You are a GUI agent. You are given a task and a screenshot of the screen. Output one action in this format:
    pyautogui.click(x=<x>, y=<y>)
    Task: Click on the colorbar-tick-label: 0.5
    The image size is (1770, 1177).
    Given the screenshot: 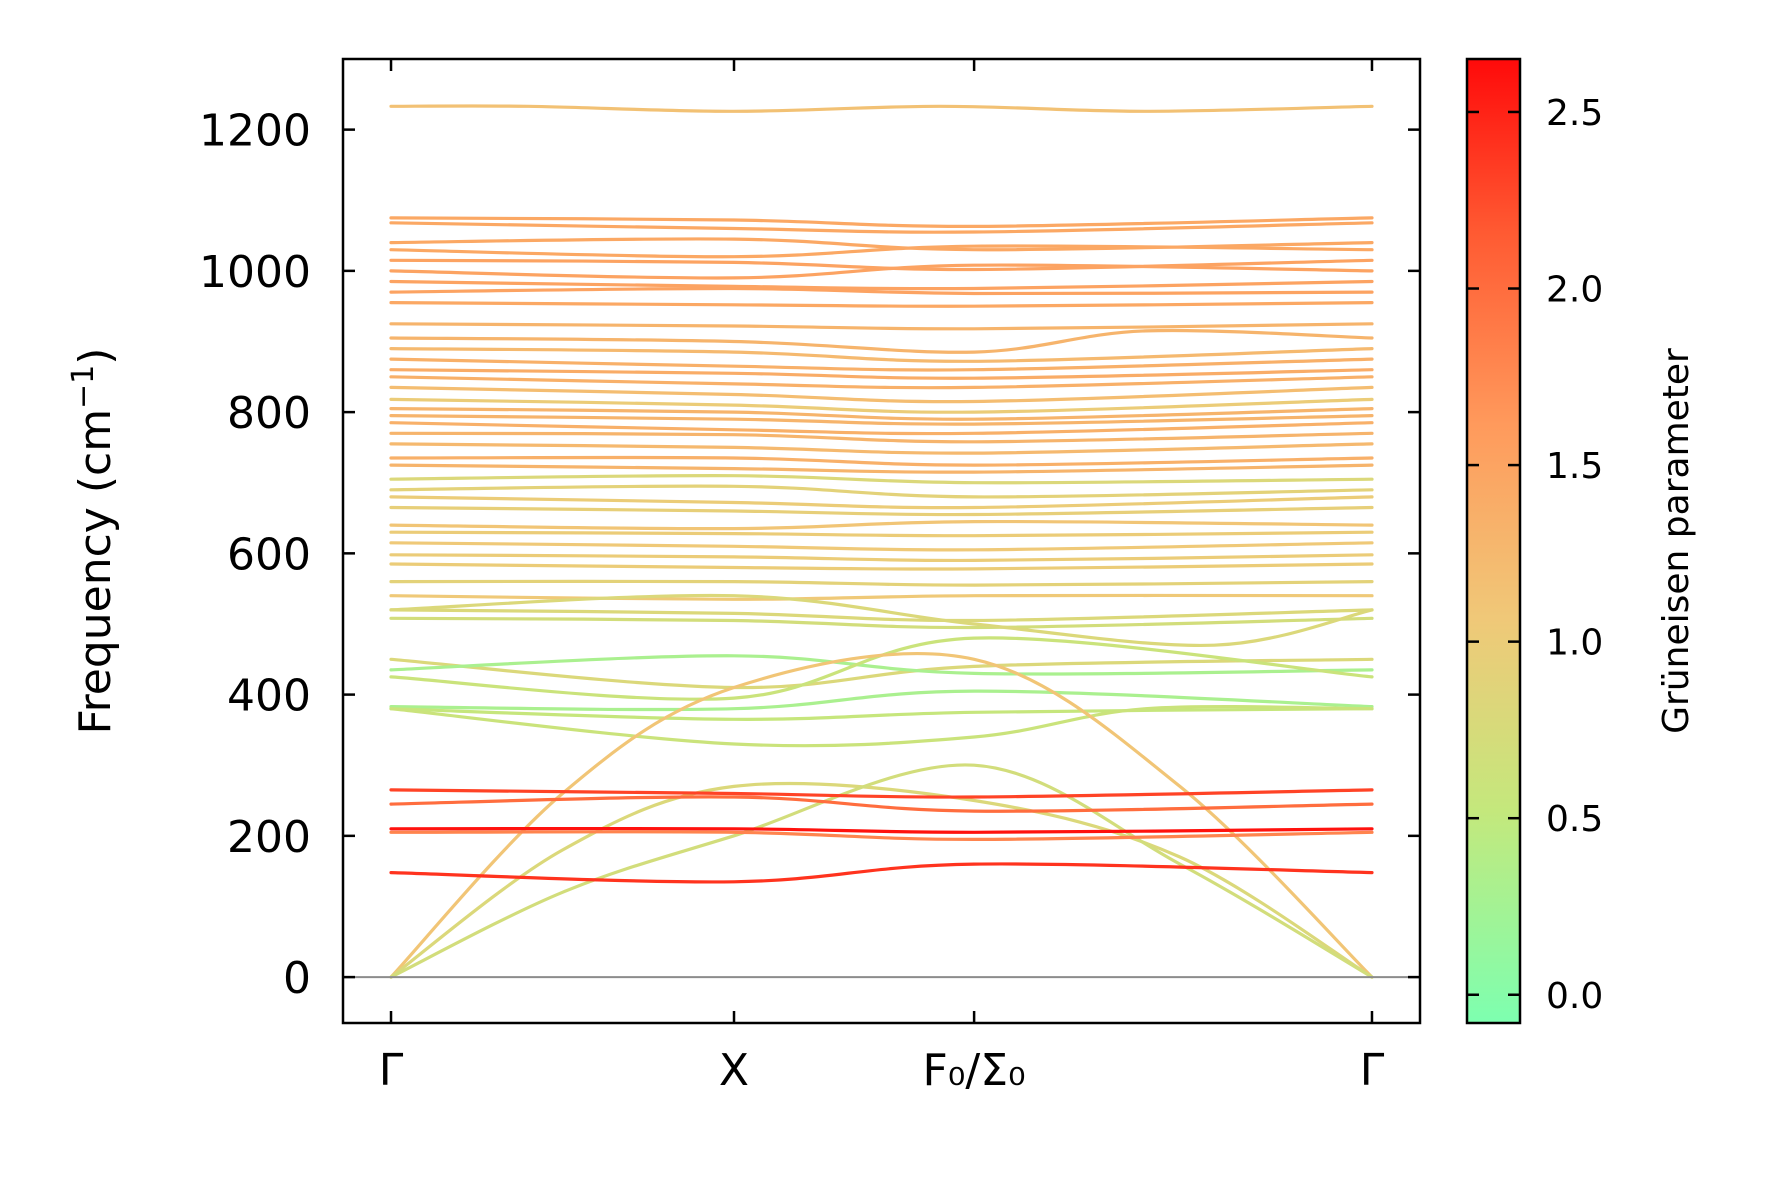 What is the action you would take?
    pyautogui.click(x=1574, y=819)
    